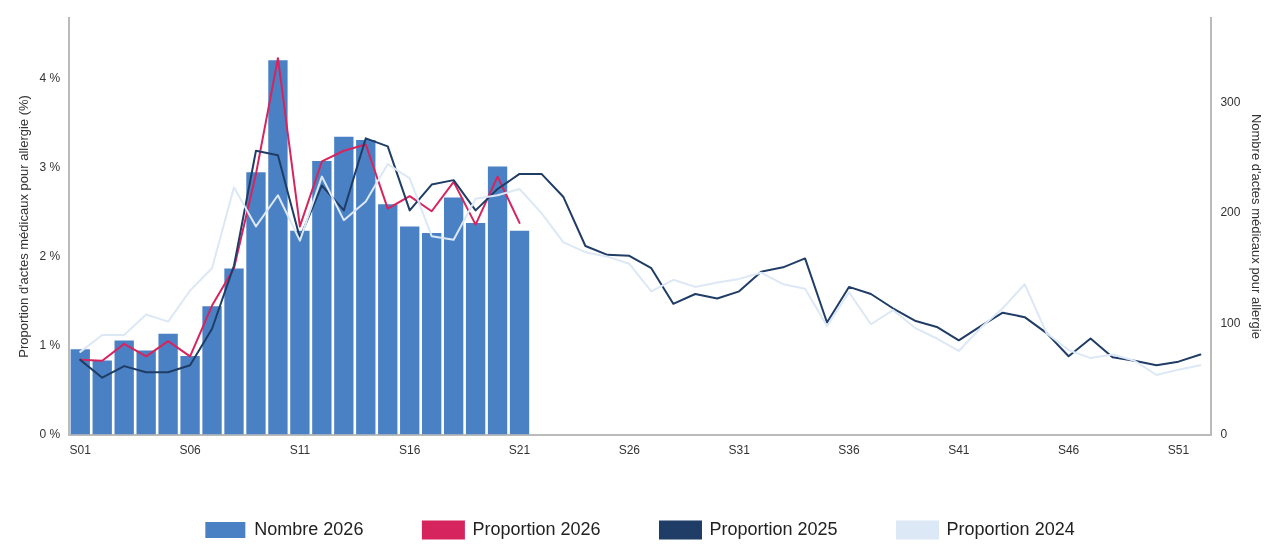 This screenshot has height=557, width=1285. Describe the element at coordinates (50, 433) in the screenshot. I see `y-tick-label: 0 %` at that location.